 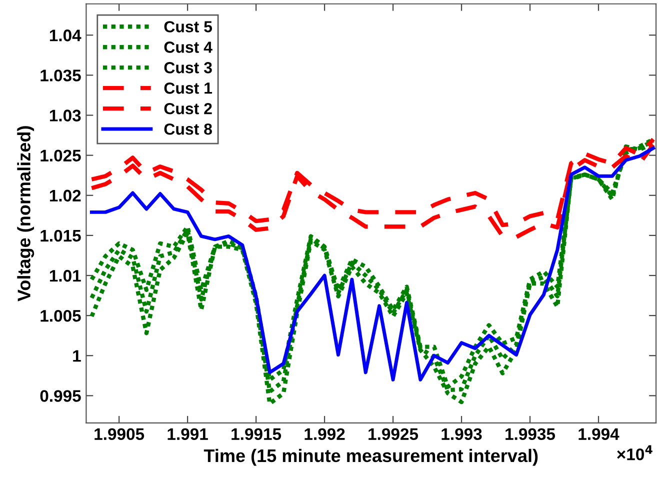 I want to click on x-tick-label: 1.994, so click(x=599, y=434).